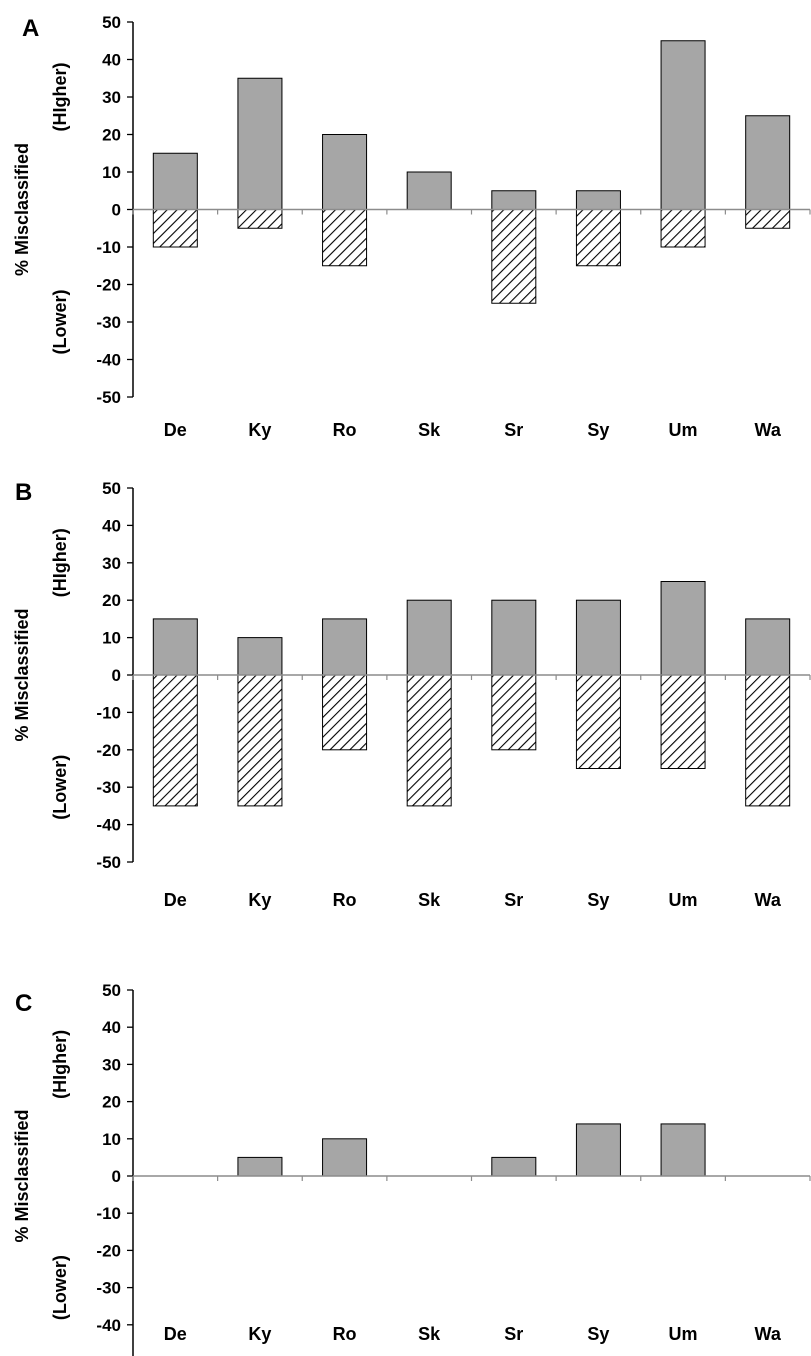  What do you see at coordinates (30, 28) in the screenshot?
I see `panel-letter: A` at bounding box center [30, 28].